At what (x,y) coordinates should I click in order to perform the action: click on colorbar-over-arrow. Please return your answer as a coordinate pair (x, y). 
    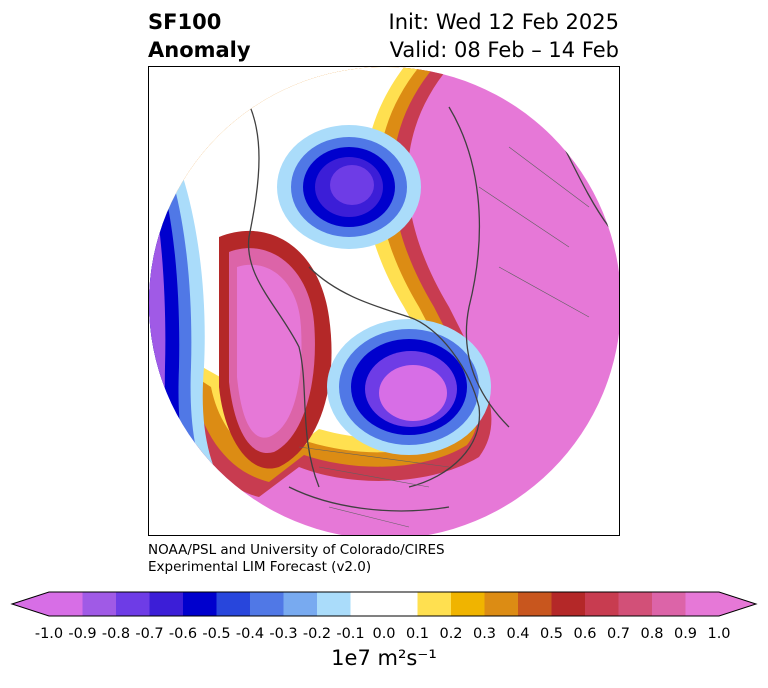
    Looking at the image, I should click on (737, 604).